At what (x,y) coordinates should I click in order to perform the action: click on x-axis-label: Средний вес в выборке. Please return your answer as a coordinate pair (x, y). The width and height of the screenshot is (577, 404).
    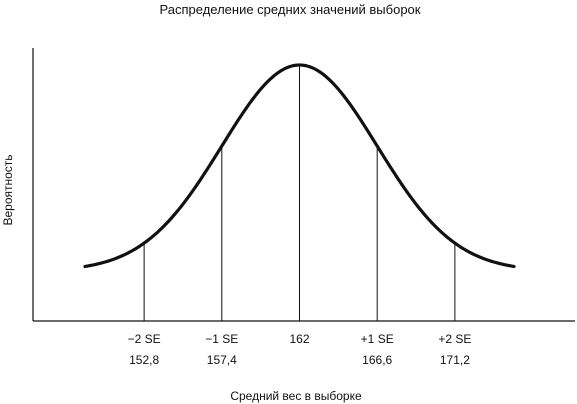
    Looking at the image, I should click on (296, 396).